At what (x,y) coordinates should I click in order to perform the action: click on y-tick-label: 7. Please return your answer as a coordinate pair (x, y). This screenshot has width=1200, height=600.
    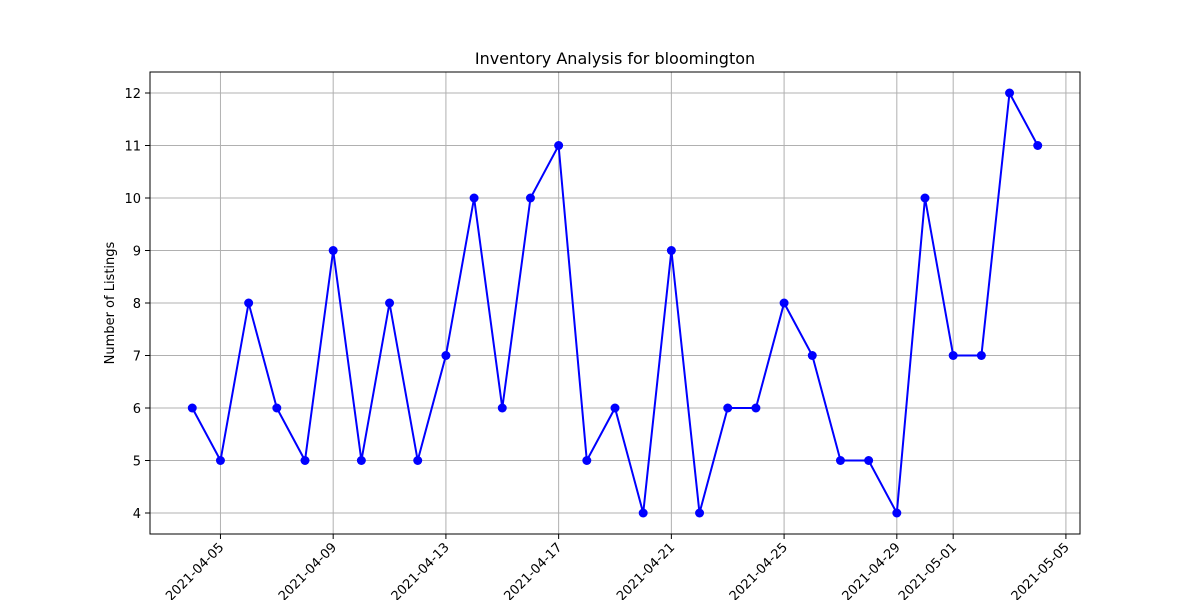
    Looking at the image, I should click on (137, 357).